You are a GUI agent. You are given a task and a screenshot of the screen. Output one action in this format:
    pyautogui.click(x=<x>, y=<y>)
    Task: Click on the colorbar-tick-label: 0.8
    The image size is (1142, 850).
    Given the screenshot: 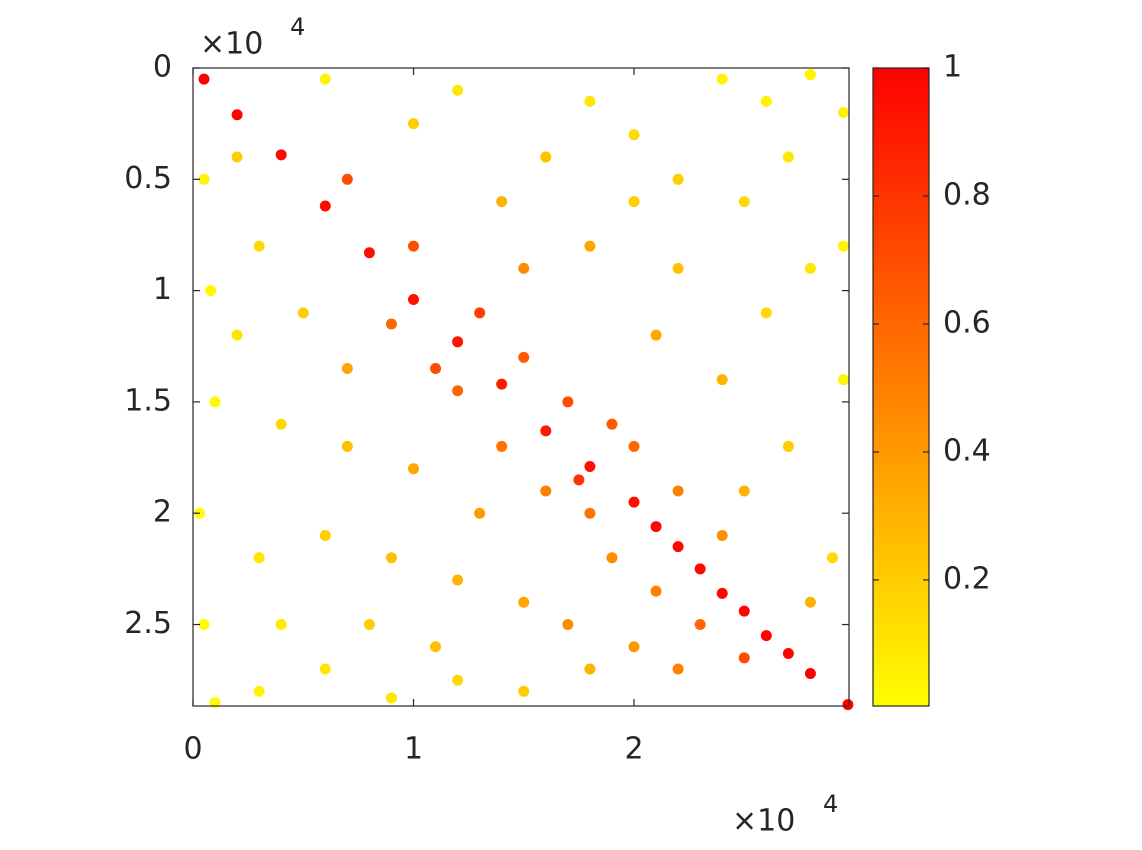 What is the action you would take?
    pyautogui.click(x=967, y=194)
    